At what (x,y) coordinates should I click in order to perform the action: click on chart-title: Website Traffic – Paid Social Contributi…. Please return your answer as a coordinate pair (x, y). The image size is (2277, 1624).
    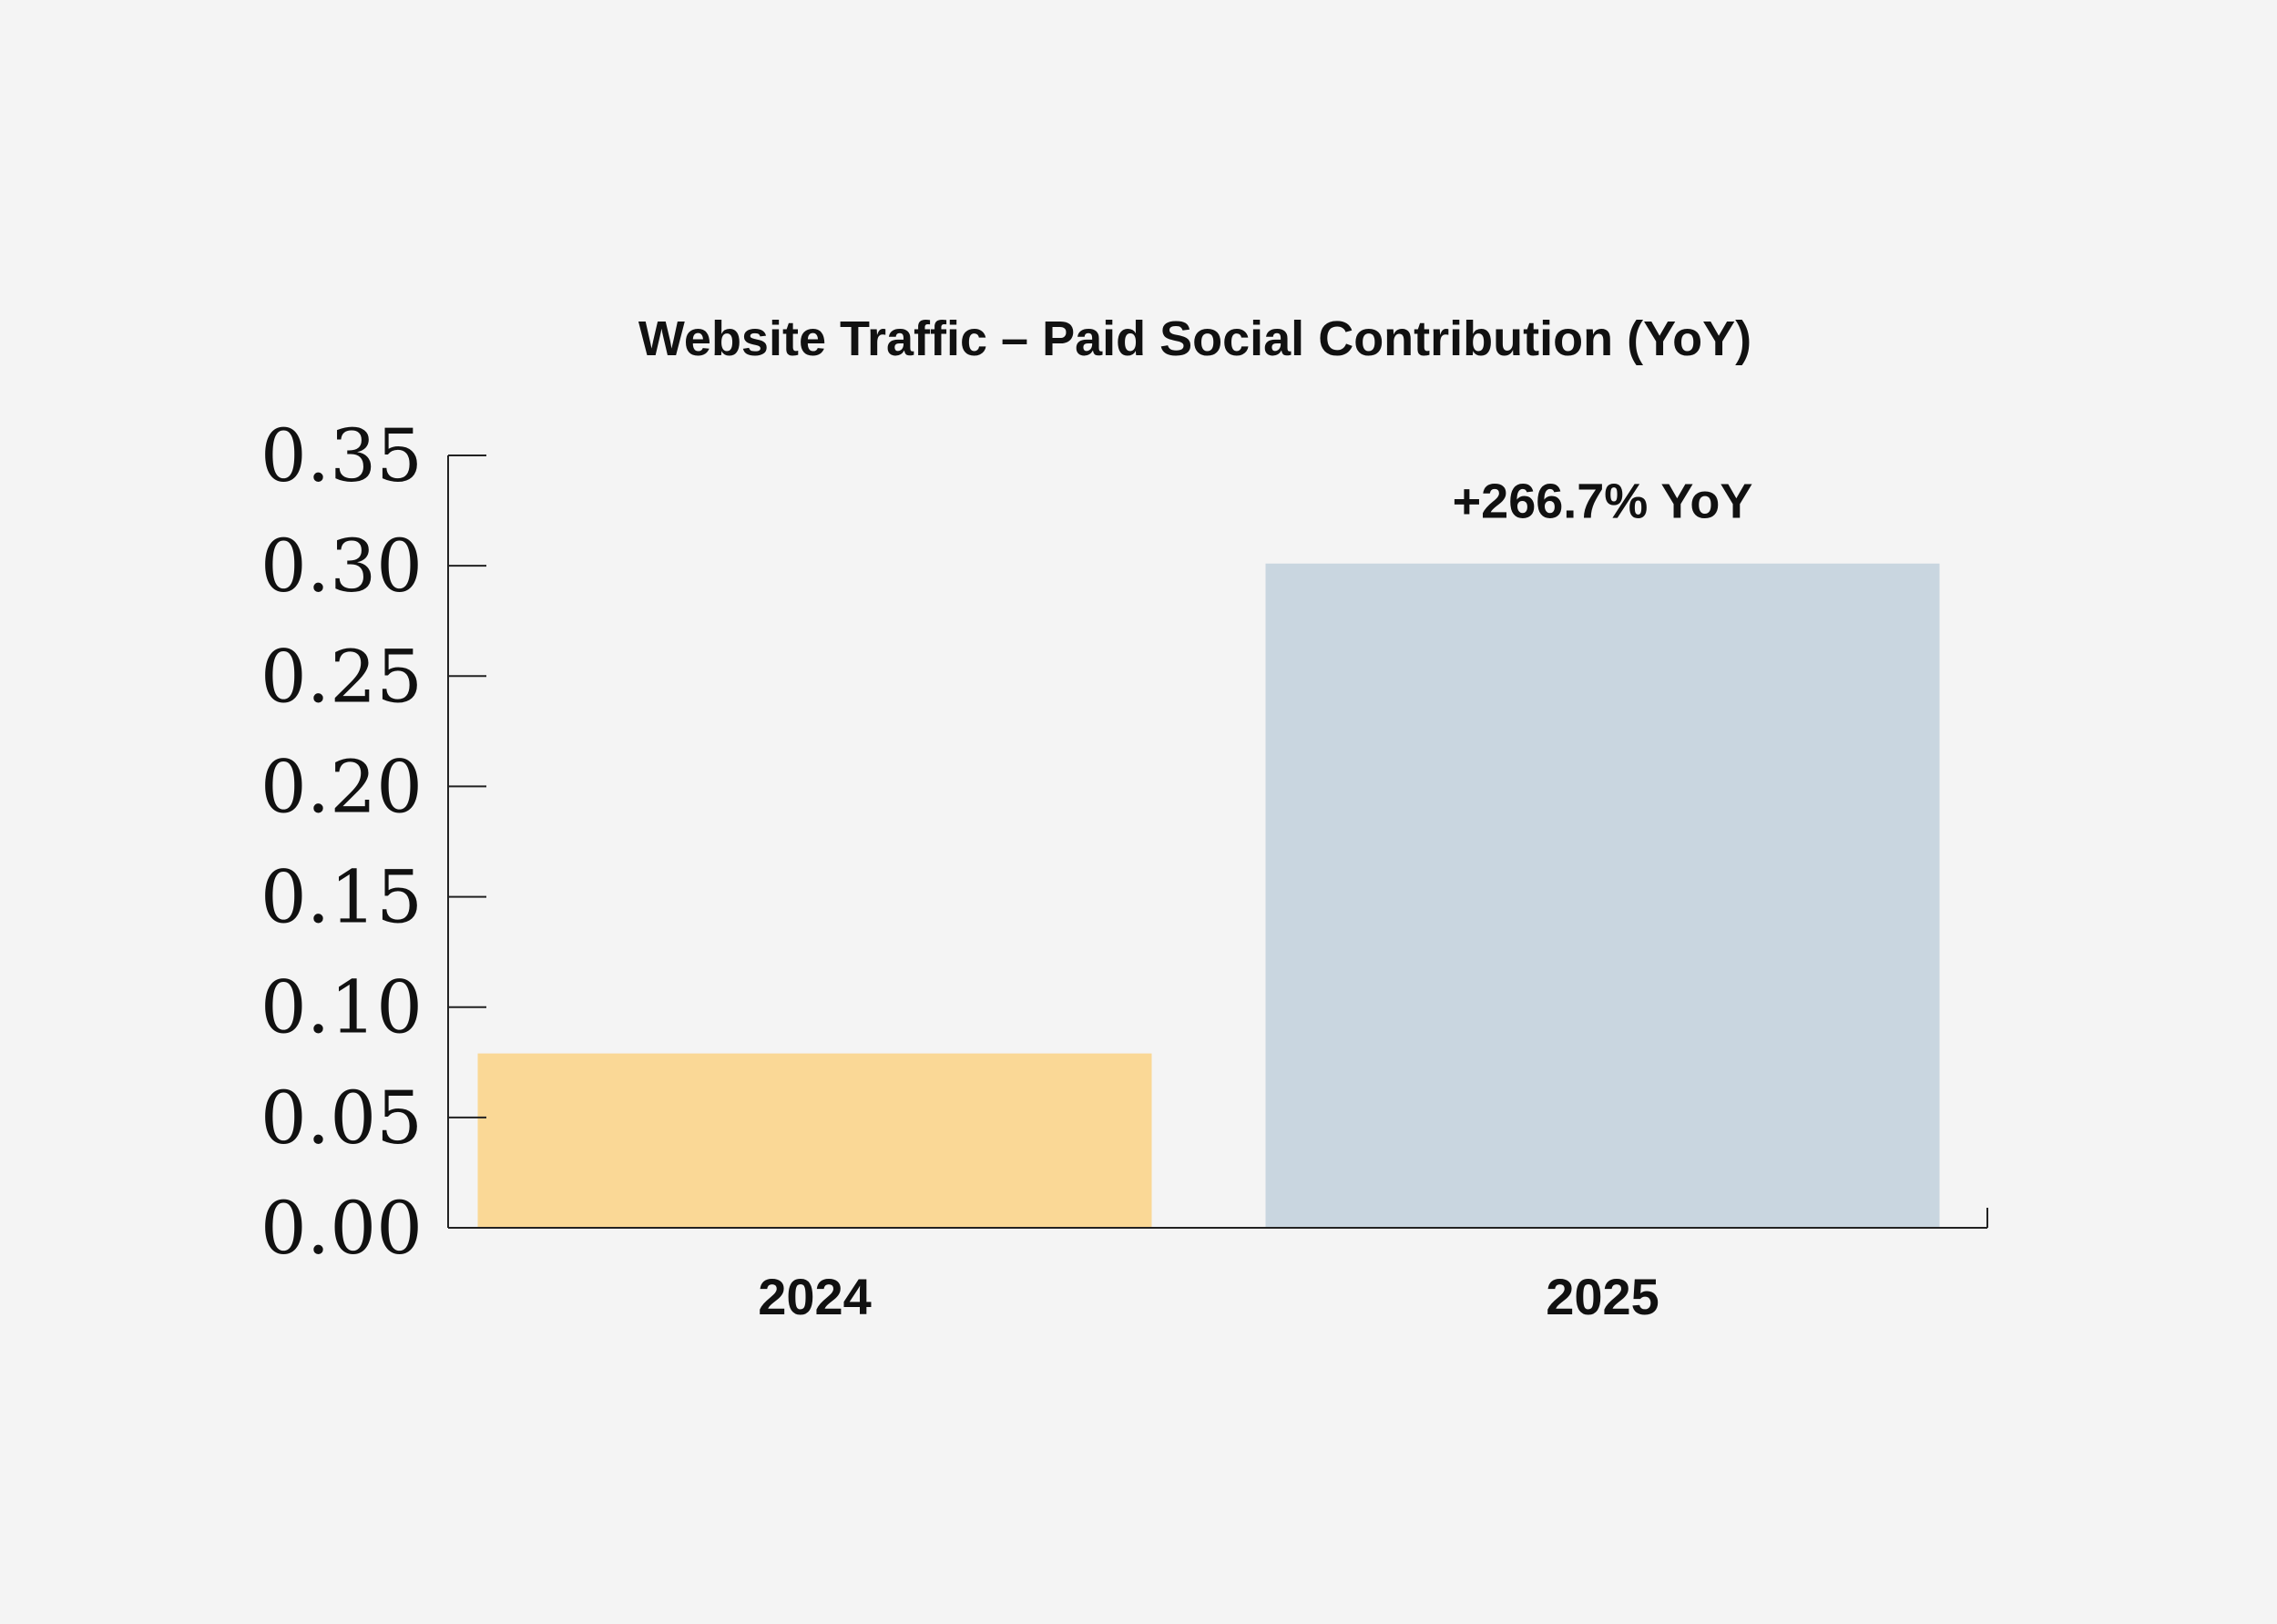
    Looking at the image, I should click on (1195, 339).